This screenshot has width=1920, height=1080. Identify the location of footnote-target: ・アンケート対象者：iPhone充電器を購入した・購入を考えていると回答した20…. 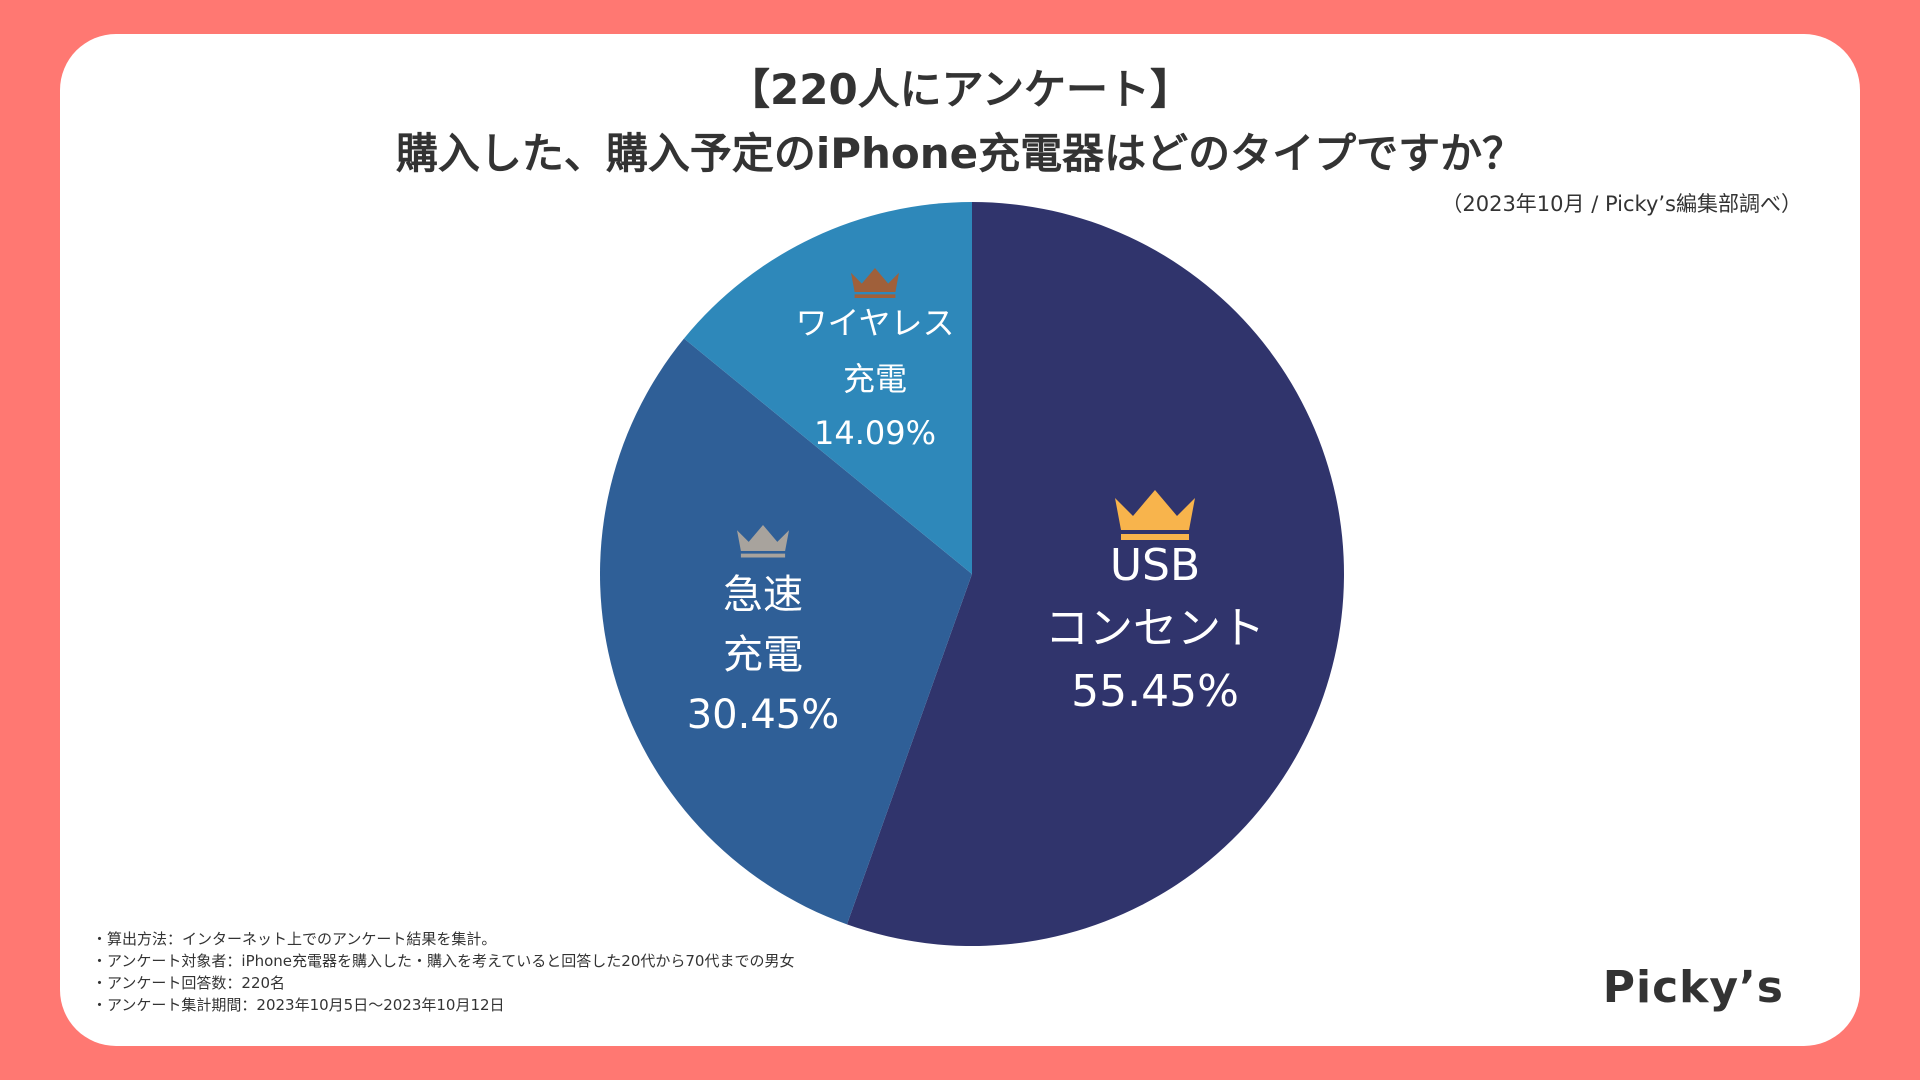
(443, 961).